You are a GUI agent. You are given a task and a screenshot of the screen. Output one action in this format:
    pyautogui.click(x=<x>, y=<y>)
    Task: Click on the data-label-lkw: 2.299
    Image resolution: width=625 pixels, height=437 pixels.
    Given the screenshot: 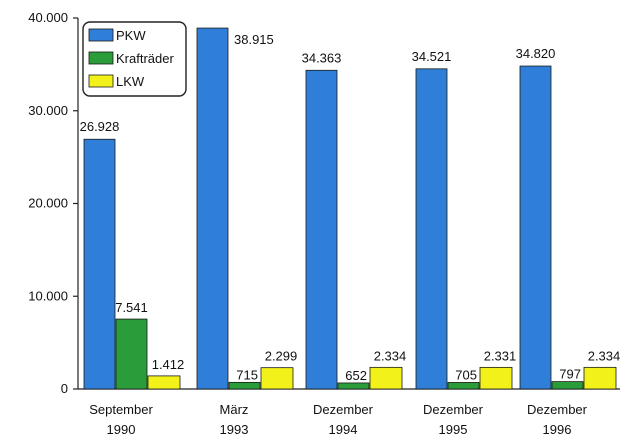 What is the action you would take?
    pyautogui.click(x=281, y=356)
    